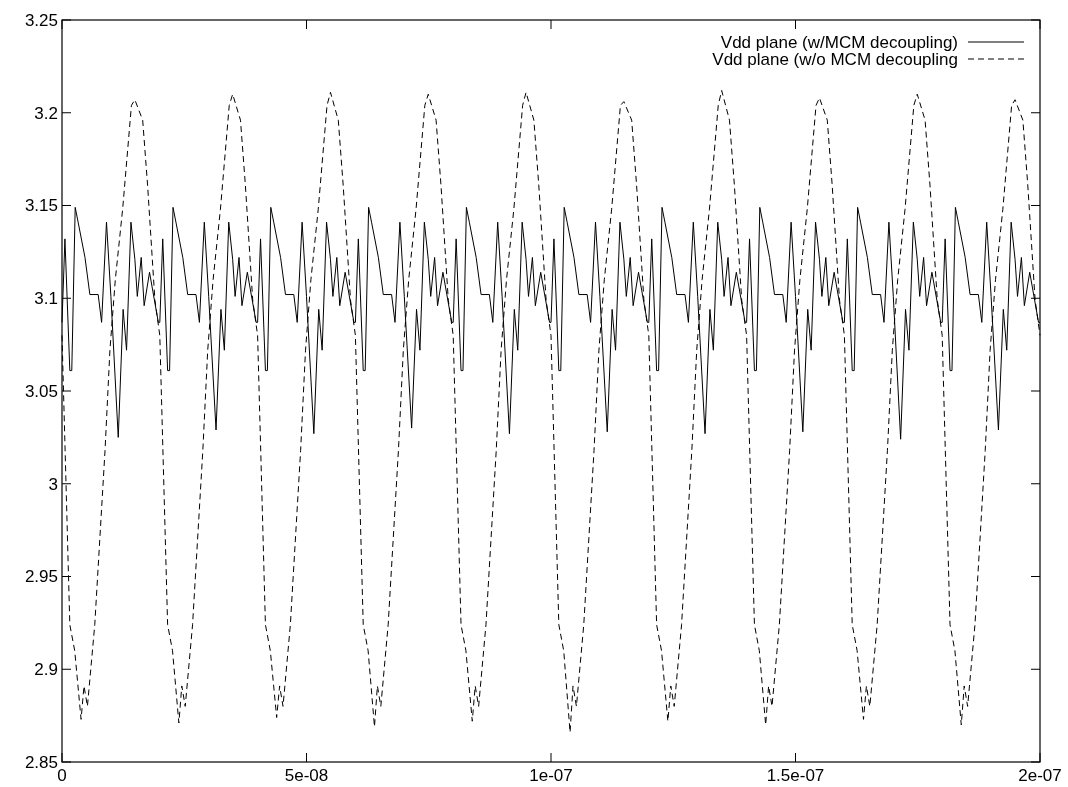 This screenshot has width=1068, height=787. I want to click on y-tick-label: 2.95, so click(41, 577).